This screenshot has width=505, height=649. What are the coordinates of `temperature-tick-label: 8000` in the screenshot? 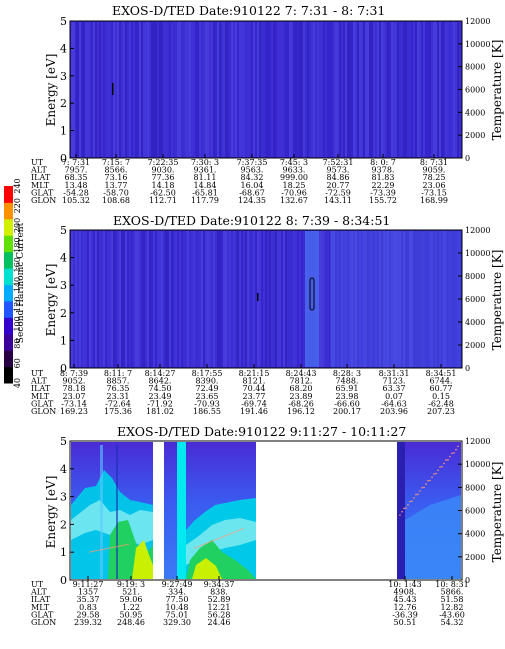 It's located at (475, 67).